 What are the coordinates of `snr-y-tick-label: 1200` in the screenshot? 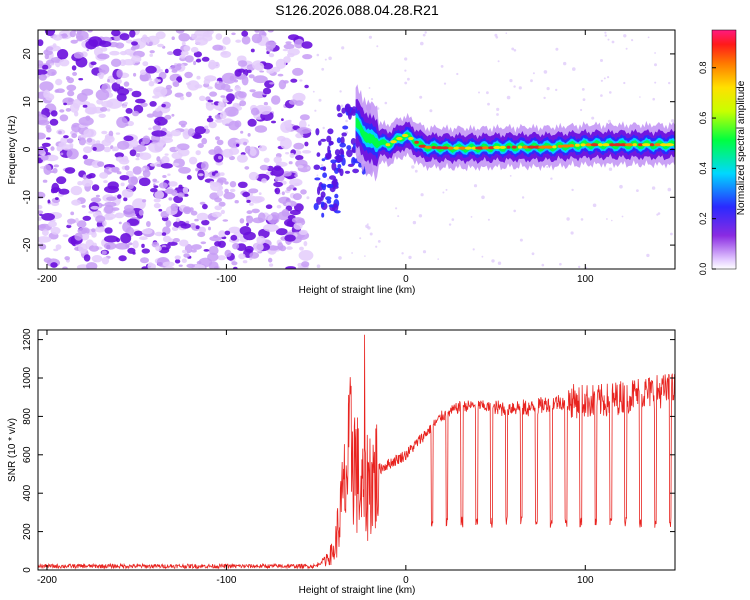 It's located at (27, 339).